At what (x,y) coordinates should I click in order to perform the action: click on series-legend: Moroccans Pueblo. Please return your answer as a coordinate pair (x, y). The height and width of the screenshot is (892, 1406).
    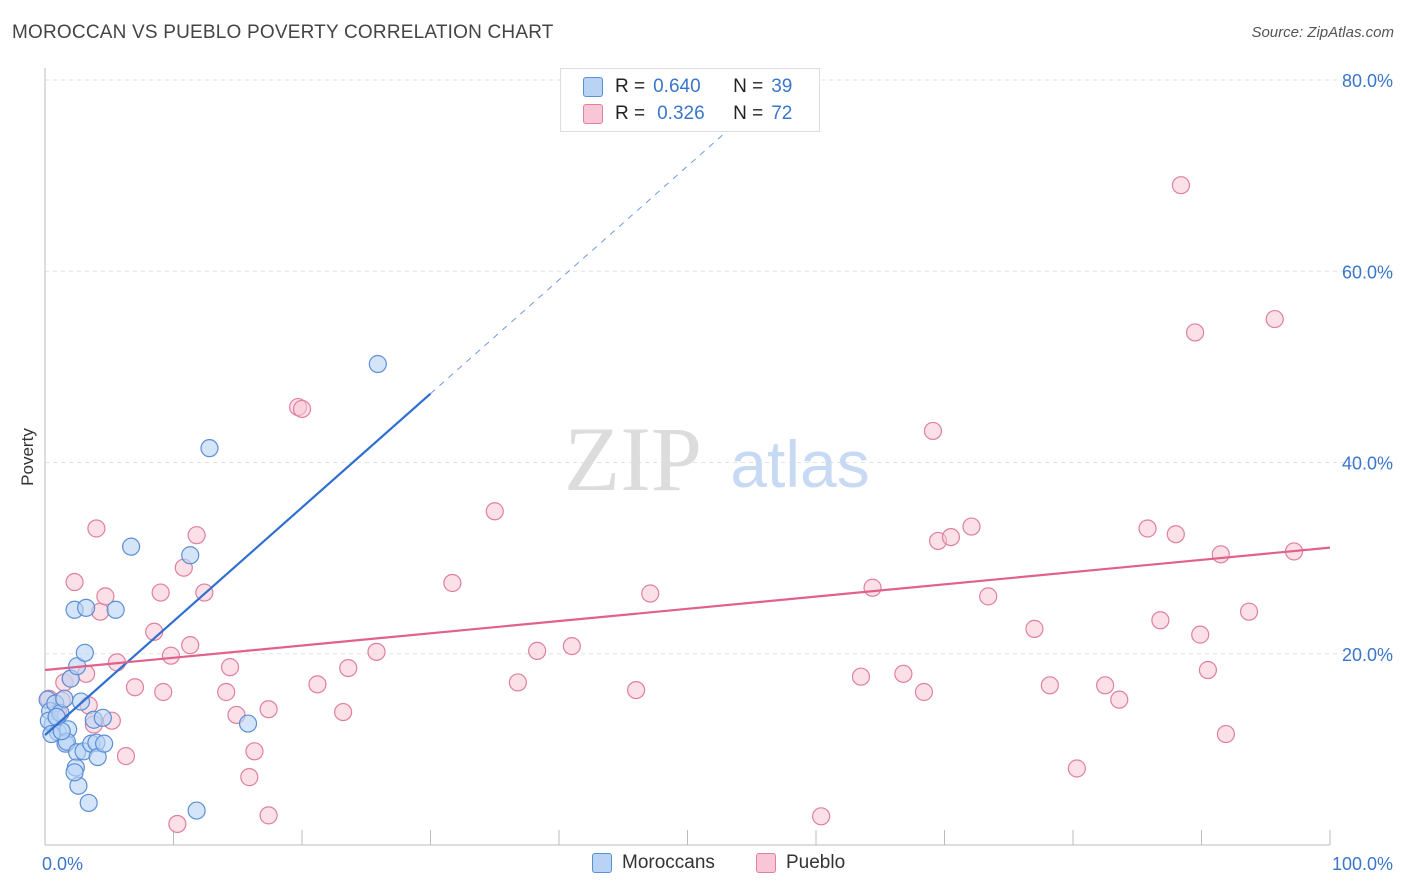
    Looking at the image, I should click on (703, 865).